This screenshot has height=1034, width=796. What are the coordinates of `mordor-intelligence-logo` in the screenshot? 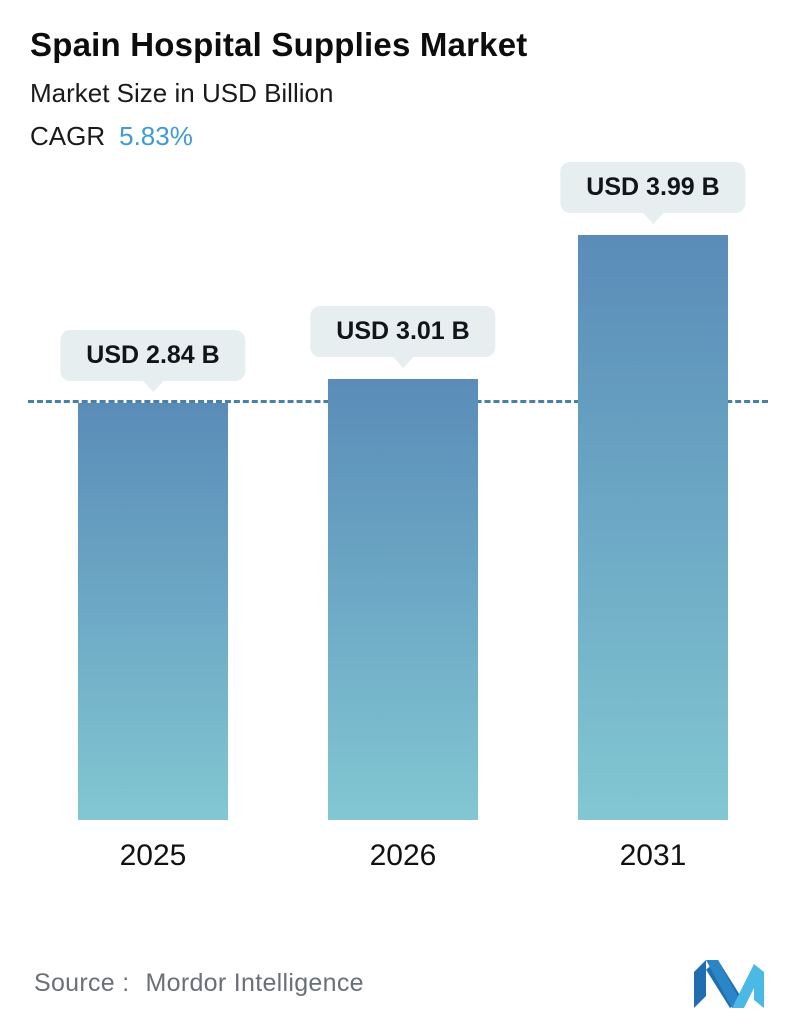 It's located at (729, 984).